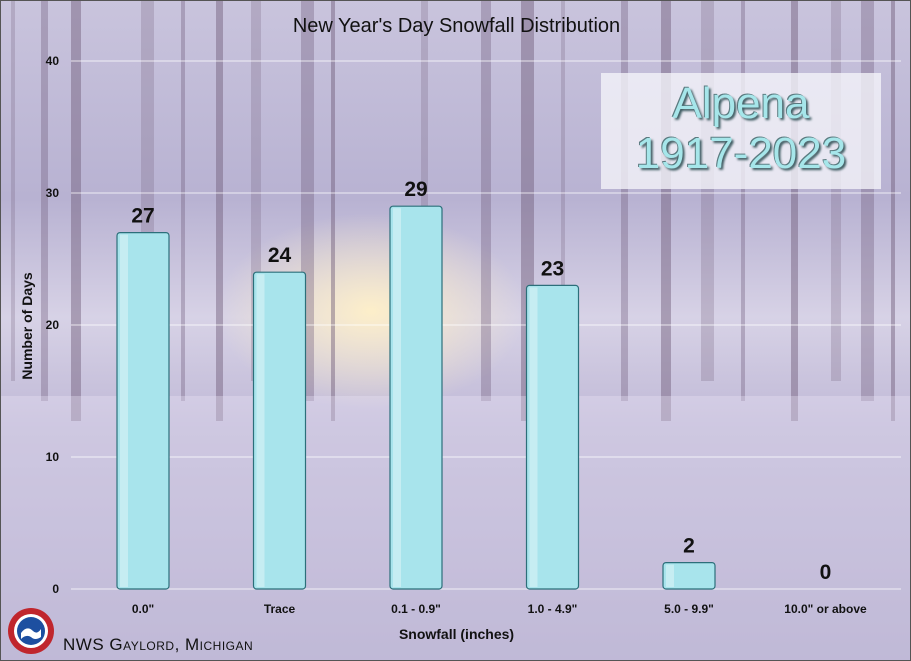 This screenshot has height=661, width=911. What do you see at coordinates (826, 572) in the screenshot?
I see `data-label: 0` at bounding box center [826, 572].